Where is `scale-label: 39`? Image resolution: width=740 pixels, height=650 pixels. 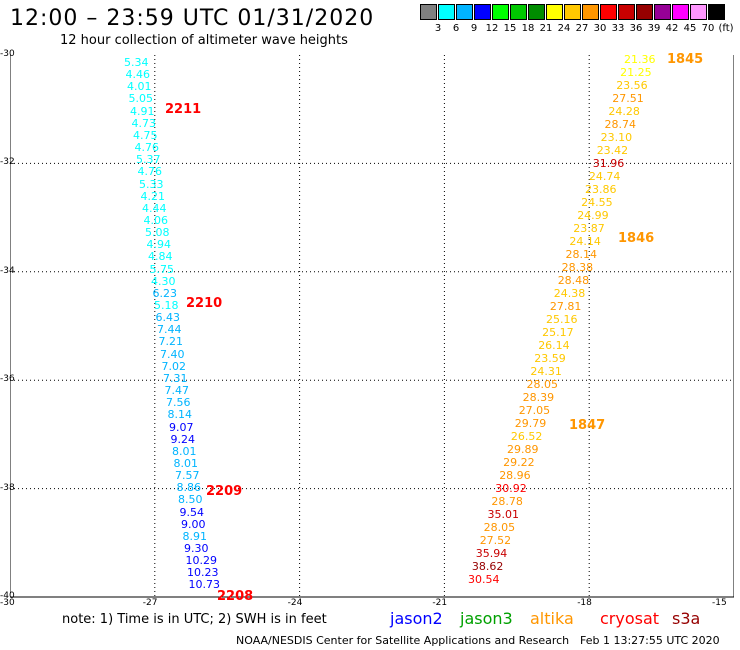
scale-label: 39 is located at coordinates (654, 28).